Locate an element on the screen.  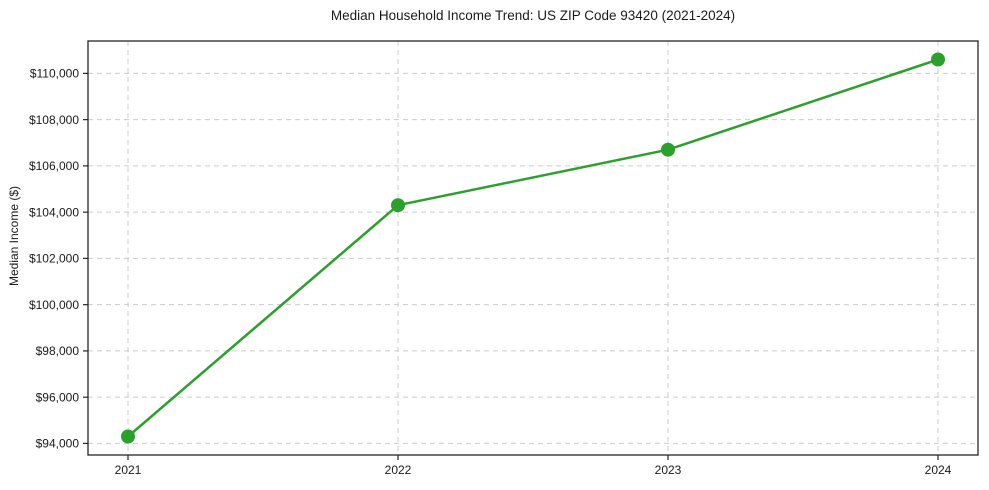
y-tick-label: $110,000 is located at coordinates (54, 74).